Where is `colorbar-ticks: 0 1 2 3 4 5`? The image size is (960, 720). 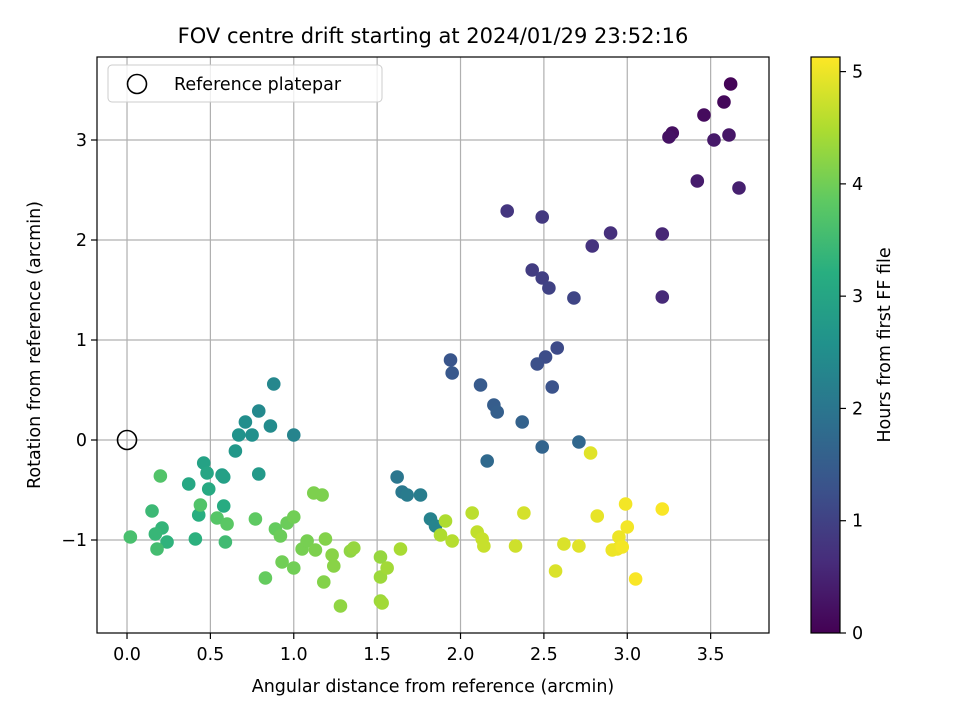
colorbar-ticks: 0 1 2 3 4 5 is located at coordinates (851, 353).